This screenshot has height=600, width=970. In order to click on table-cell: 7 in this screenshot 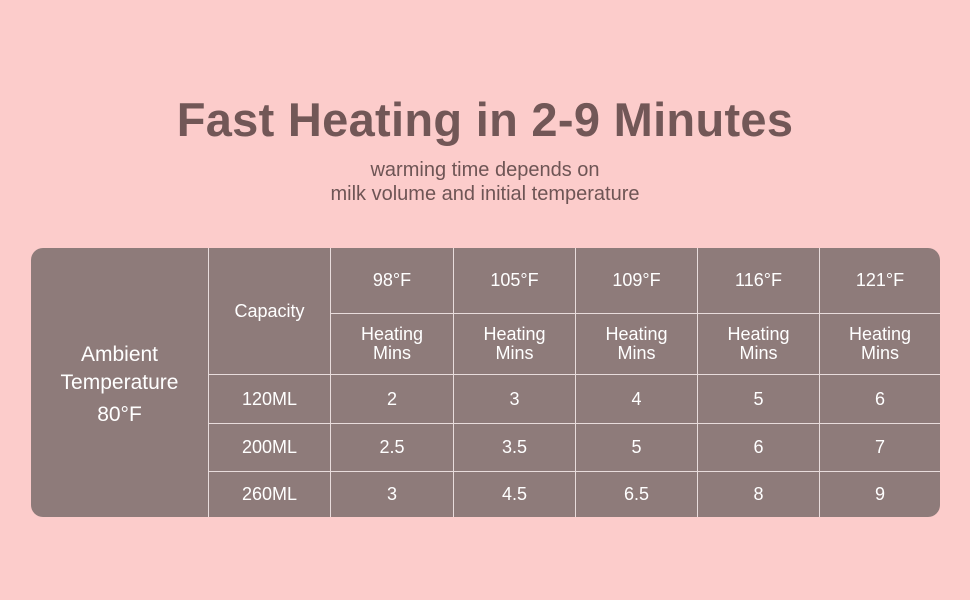, I will do `click(879, 447)`.